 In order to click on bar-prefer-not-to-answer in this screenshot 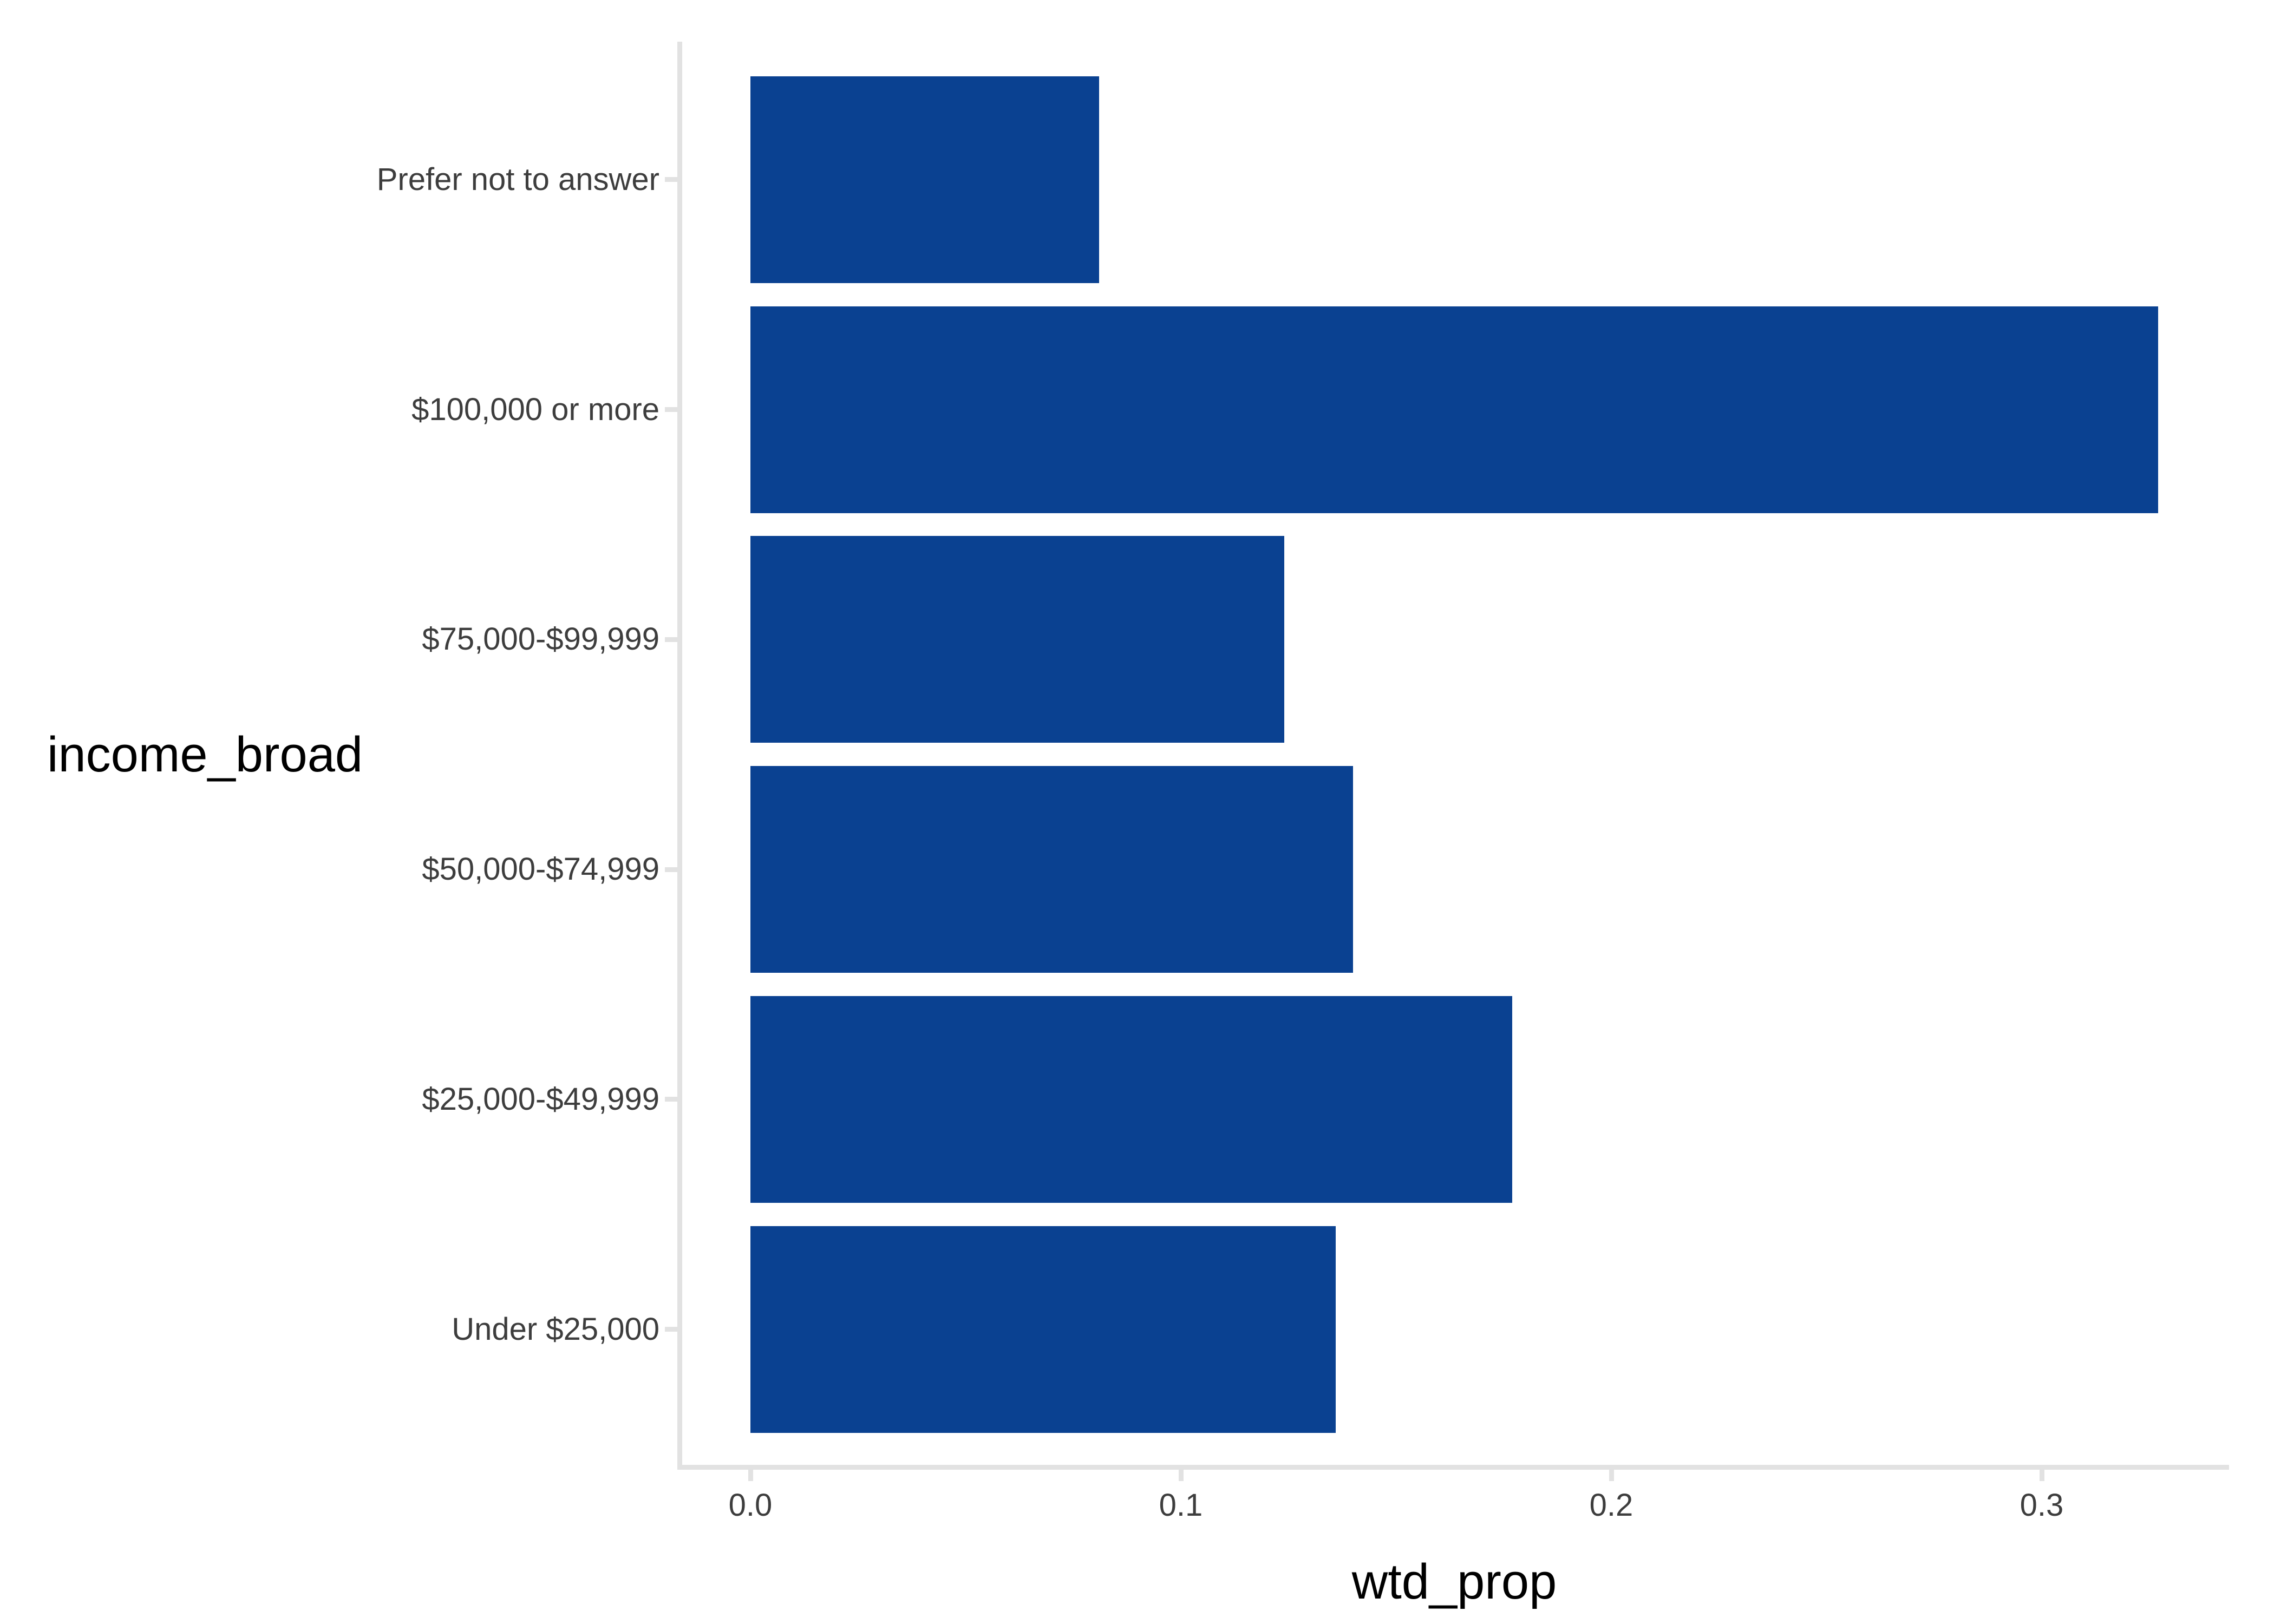, I will do `click(925, 179)`.